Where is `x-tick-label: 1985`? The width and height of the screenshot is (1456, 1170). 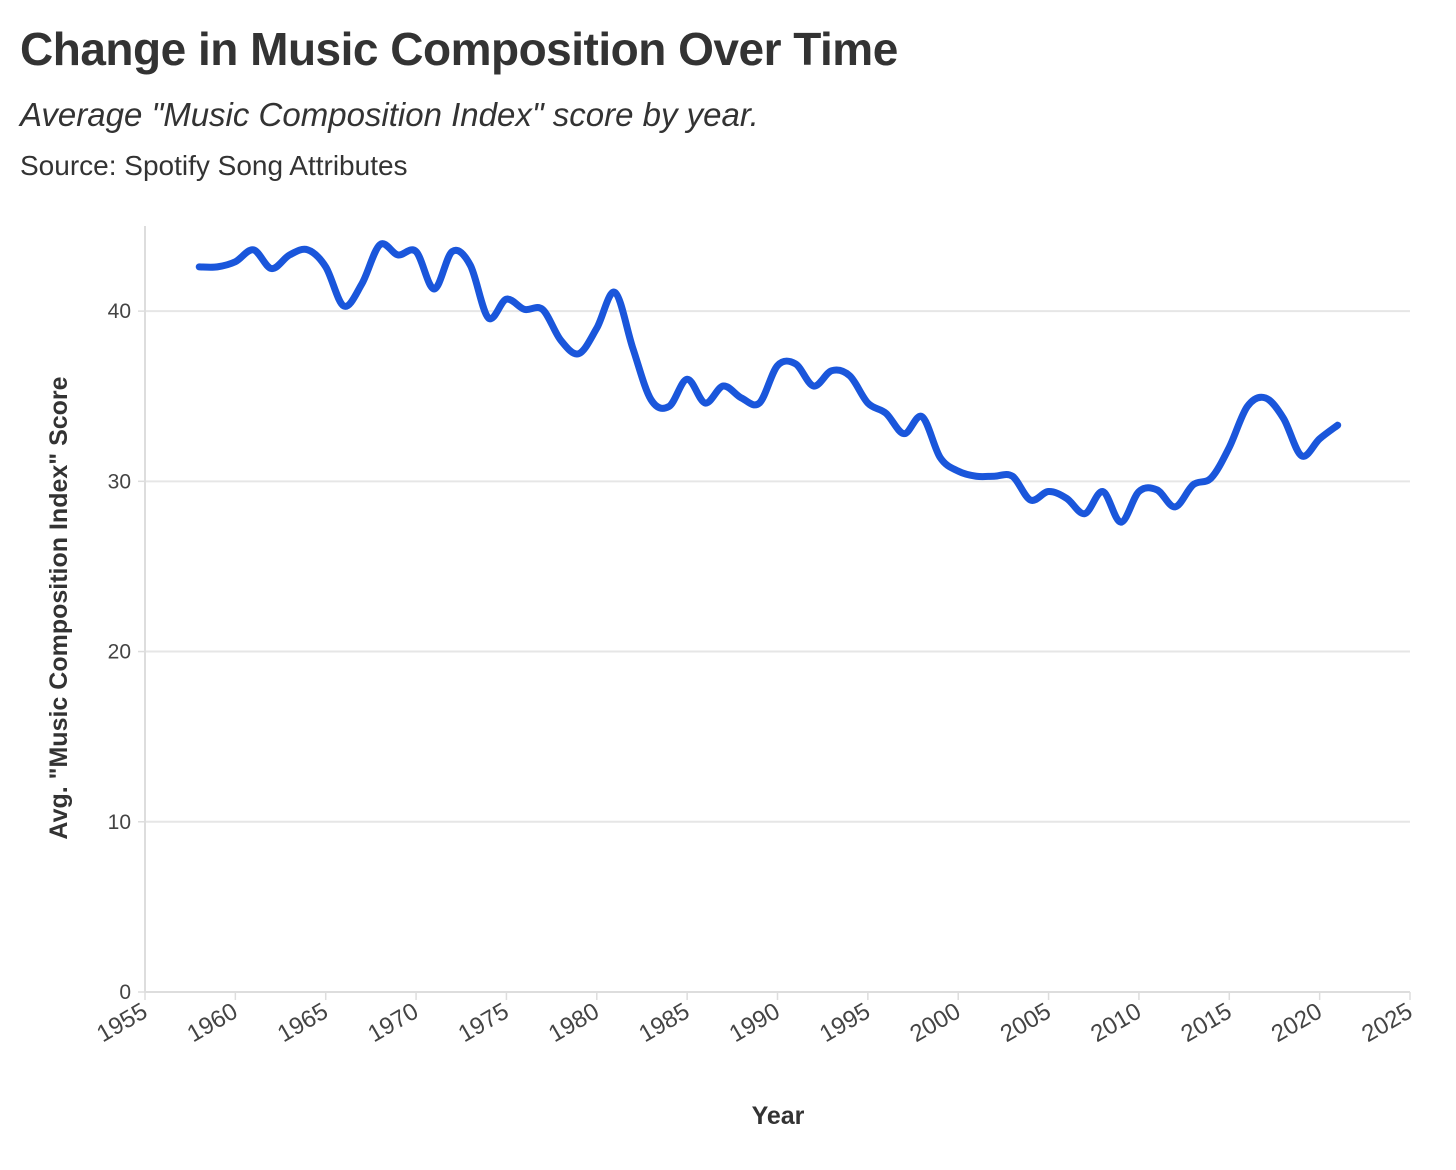
x-tick-label: 1985 is located at coordinates (664, 1023).